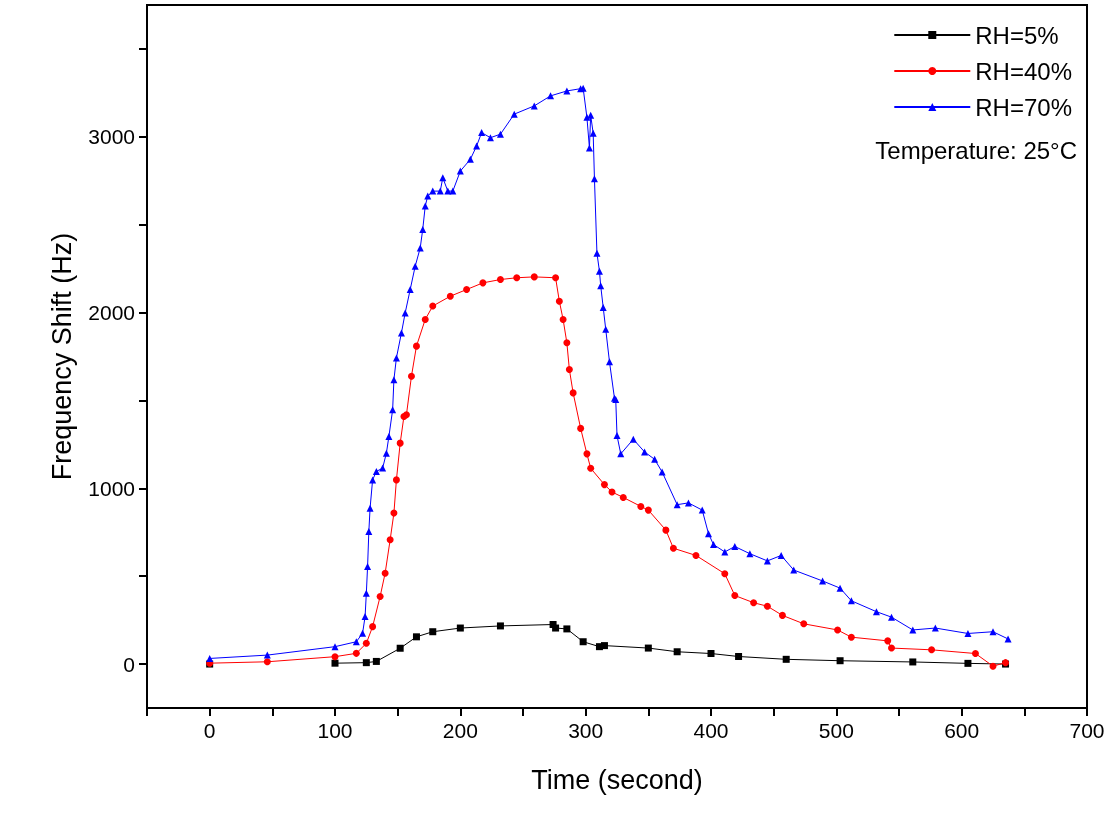 The width and height of the screenshot is (1119, 819). What do you see at coordinates (111, 137) in the screenshot?
I see `y-tick-label: 3000` at bounding box center [111, 137].